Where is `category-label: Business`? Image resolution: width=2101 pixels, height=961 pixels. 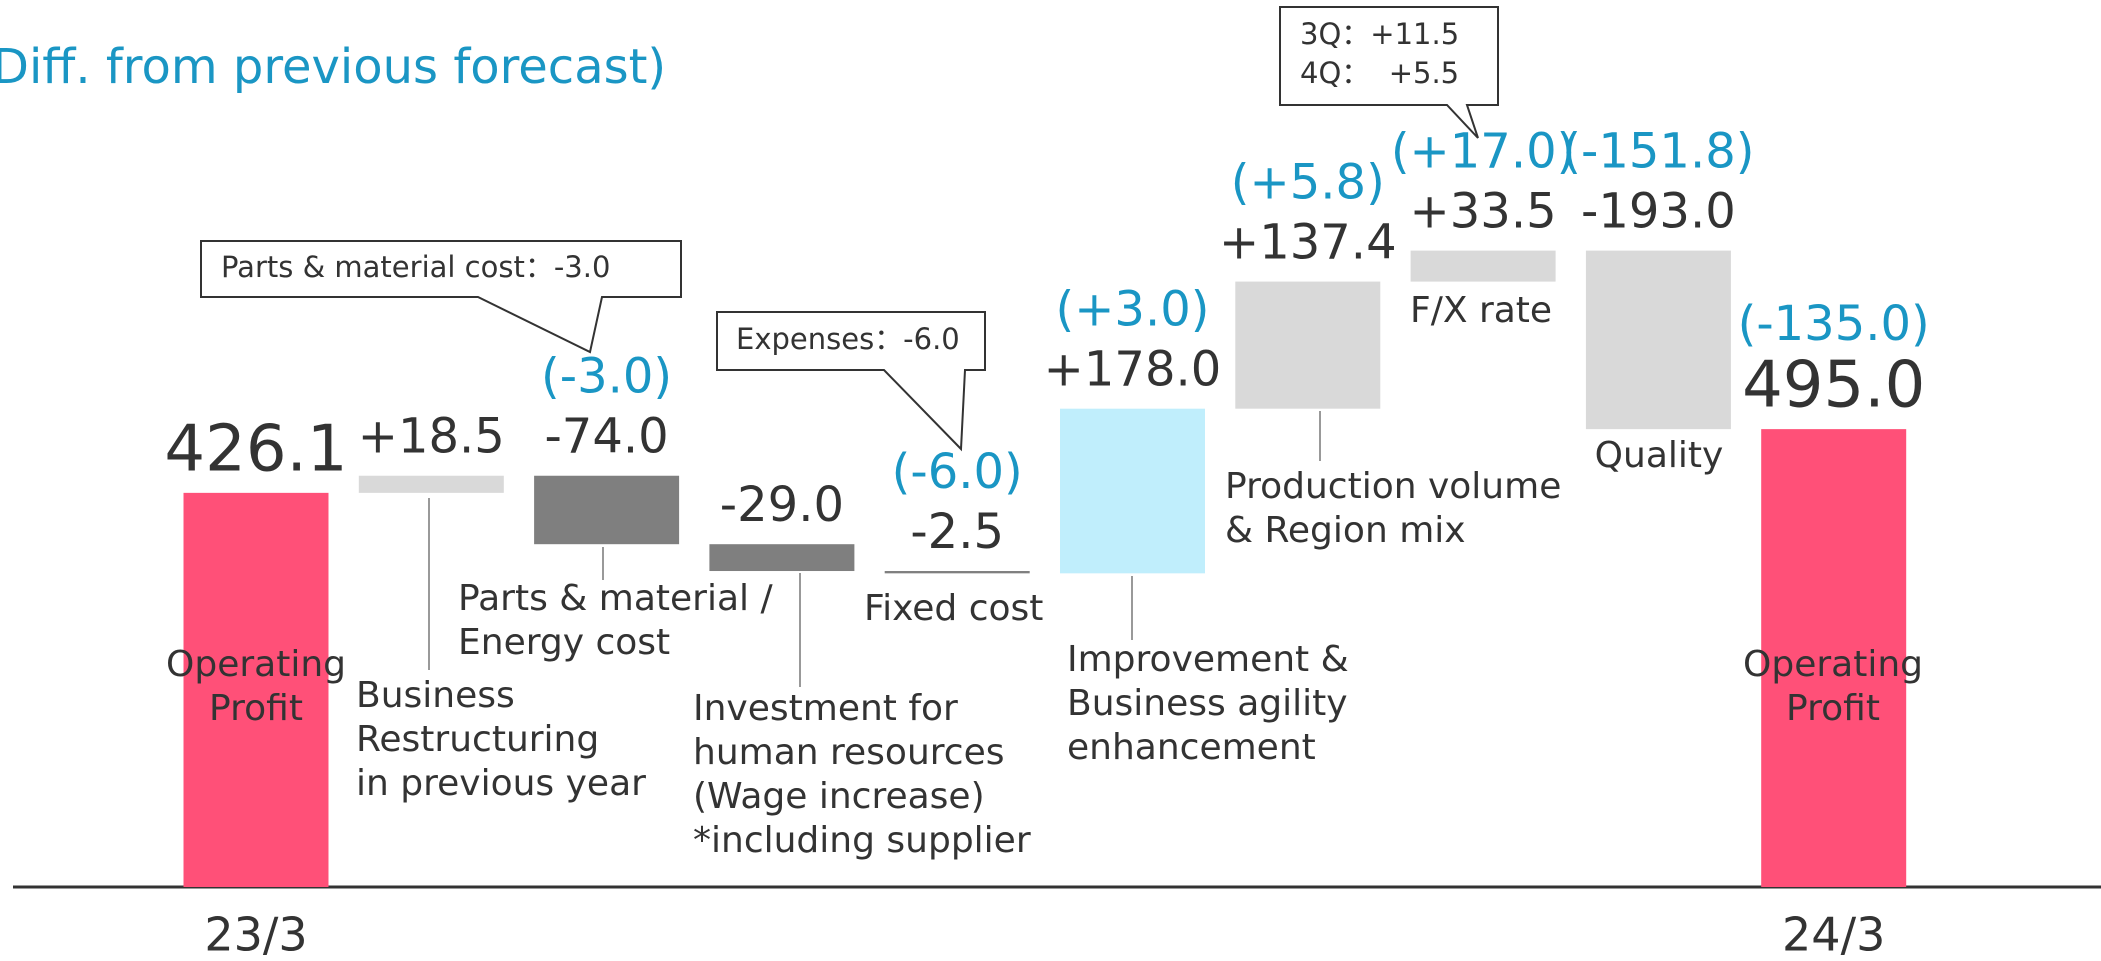
category-label: Business is located at coordinates (435, 695).